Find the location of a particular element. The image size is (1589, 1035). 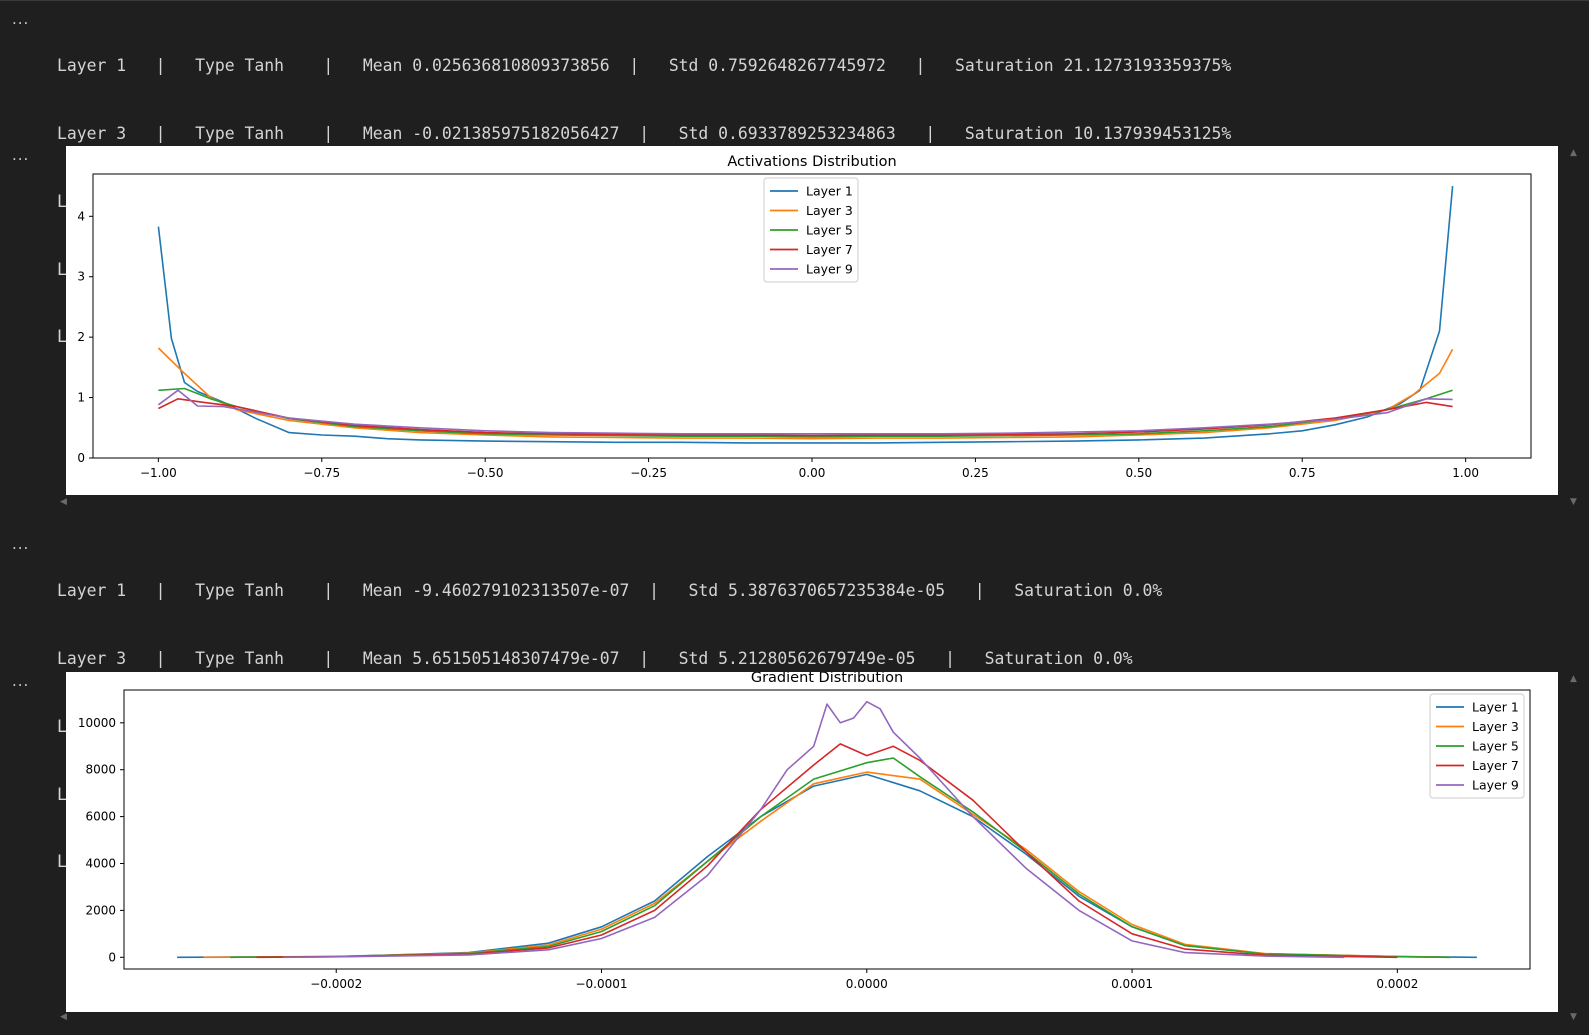

x-tick-label: −0.25 is located at coordinates (648, 473).